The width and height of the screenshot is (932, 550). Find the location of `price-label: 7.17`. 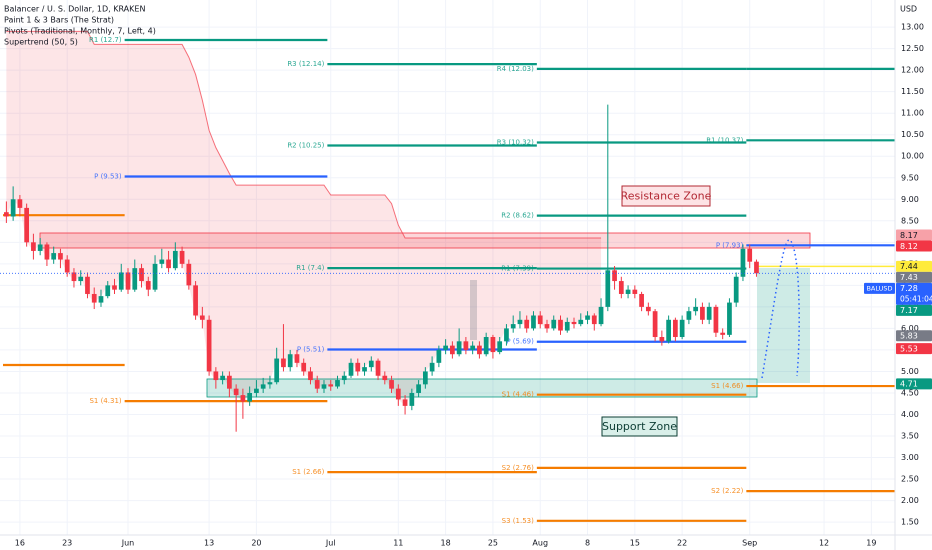

price-label: 7.17 is located at coordinates (909, 310).